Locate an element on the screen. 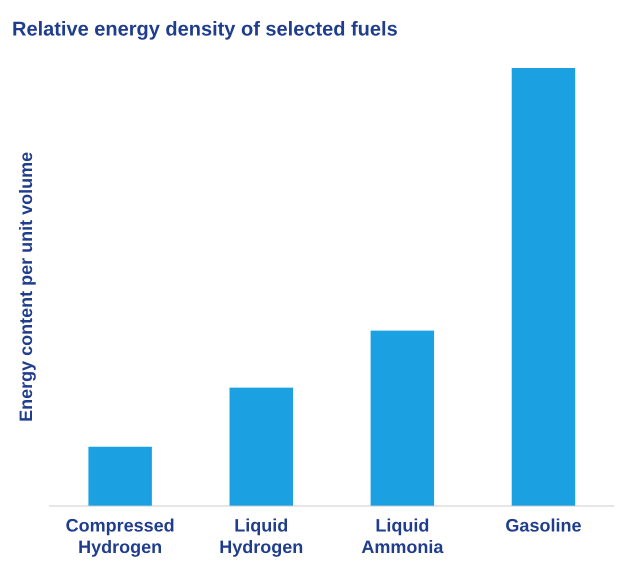  x-tick-label: Liquid Hydrogen is located at coordinates (261, 537).